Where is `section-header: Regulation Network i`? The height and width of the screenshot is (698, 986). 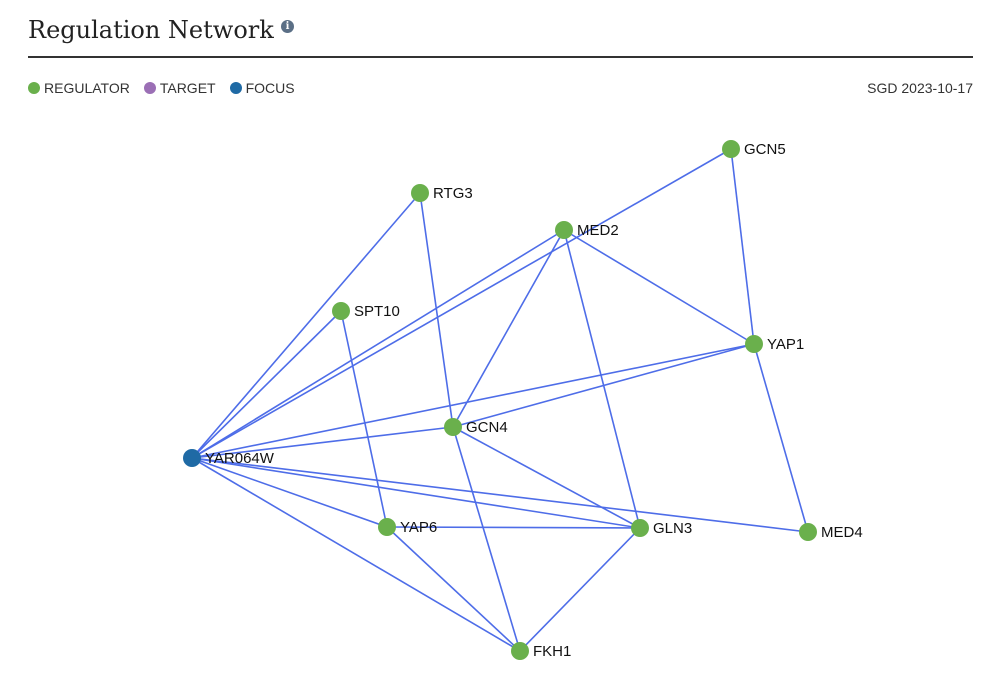 section-header: Regulation Network i is located at coordinates (500, 35).